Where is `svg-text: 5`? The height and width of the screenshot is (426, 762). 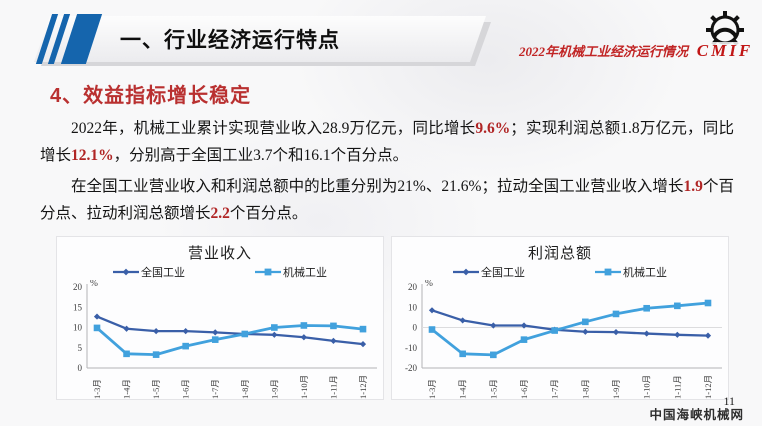
svg-text: 5 is located at coordinates (80, 348).